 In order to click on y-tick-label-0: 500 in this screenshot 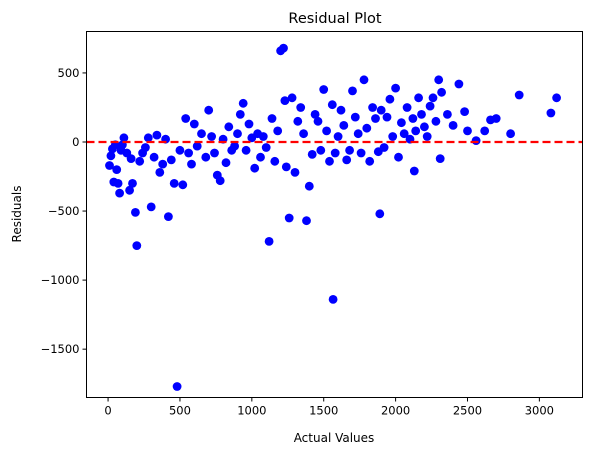, I will do `click(69, 73)`.